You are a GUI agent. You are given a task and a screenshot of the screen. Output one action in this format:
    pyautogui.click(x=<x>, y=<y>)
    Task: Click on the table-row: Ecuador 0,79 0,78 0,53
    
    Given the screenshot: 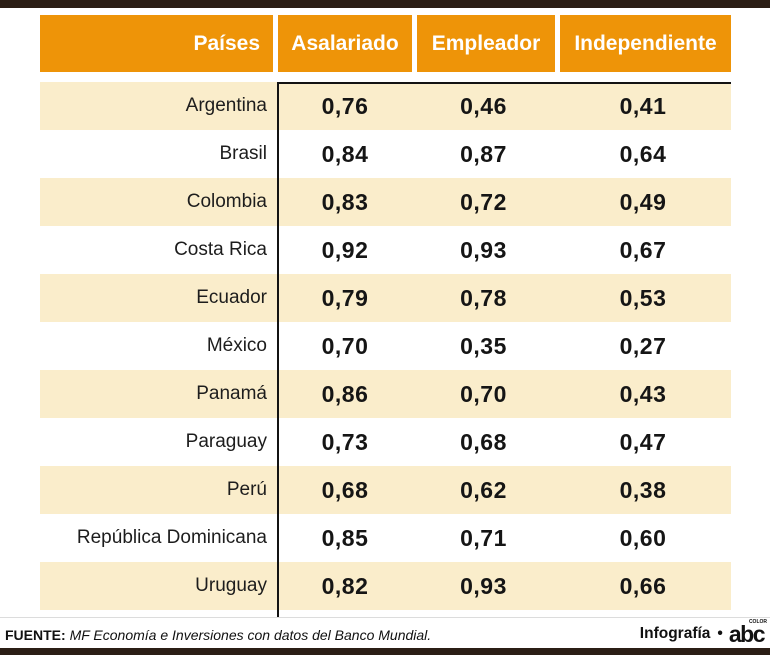 What is the action you would take?
    pyautogui.click(x=385, y=298)
    